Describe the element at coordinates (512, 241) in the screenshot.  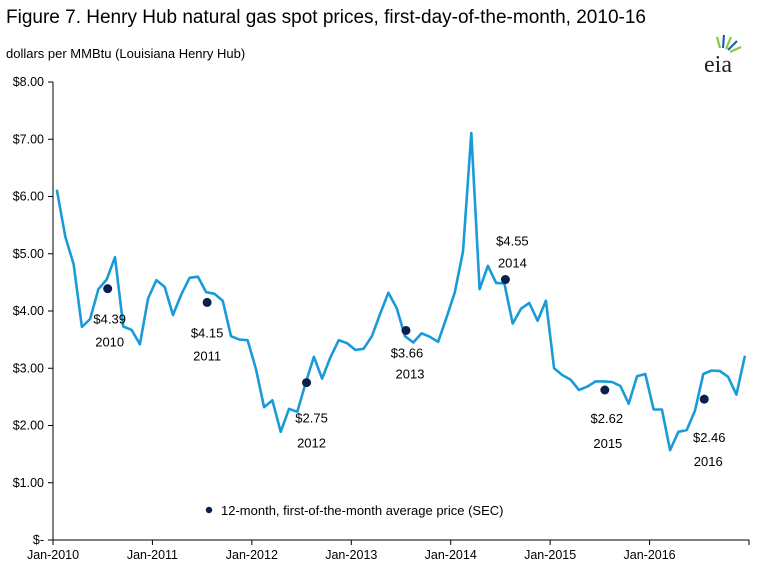
I see `sec-value-label: $4.55` at that location.